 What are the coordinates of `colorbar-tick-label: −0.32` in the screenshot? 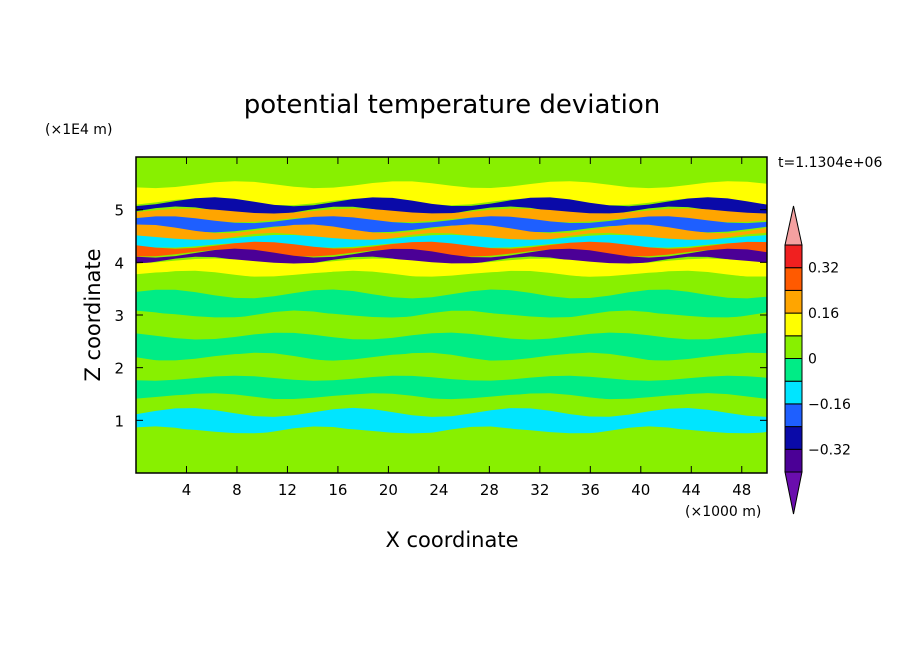 It's located at (829, 450).